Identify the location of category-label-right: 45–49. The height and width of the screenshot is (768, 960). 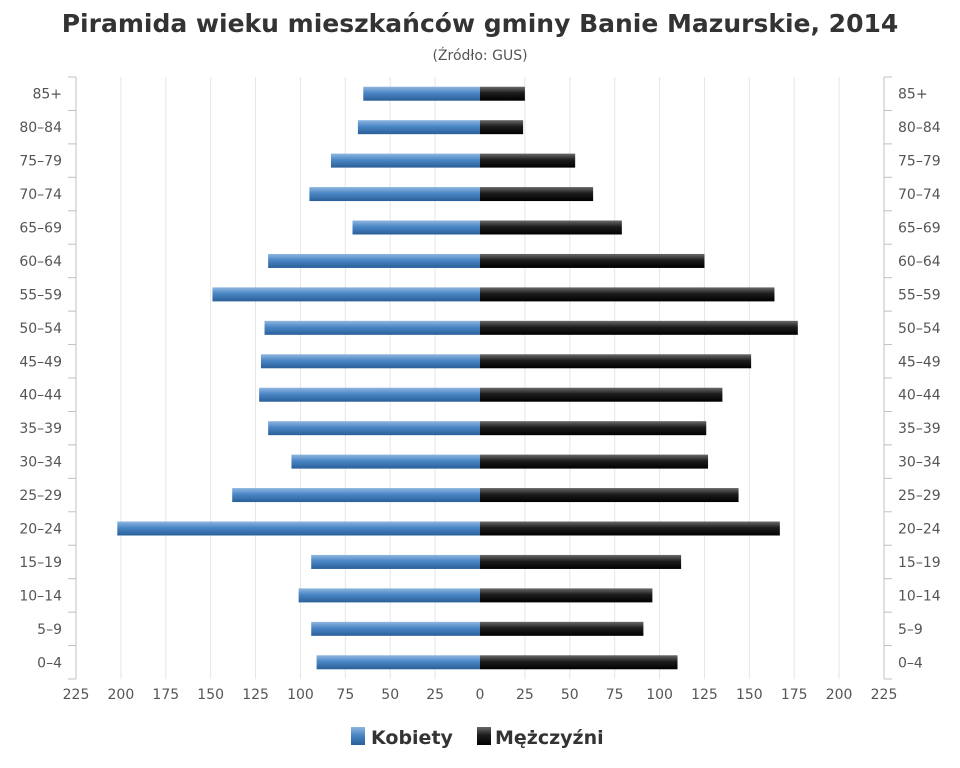
(919, 362).